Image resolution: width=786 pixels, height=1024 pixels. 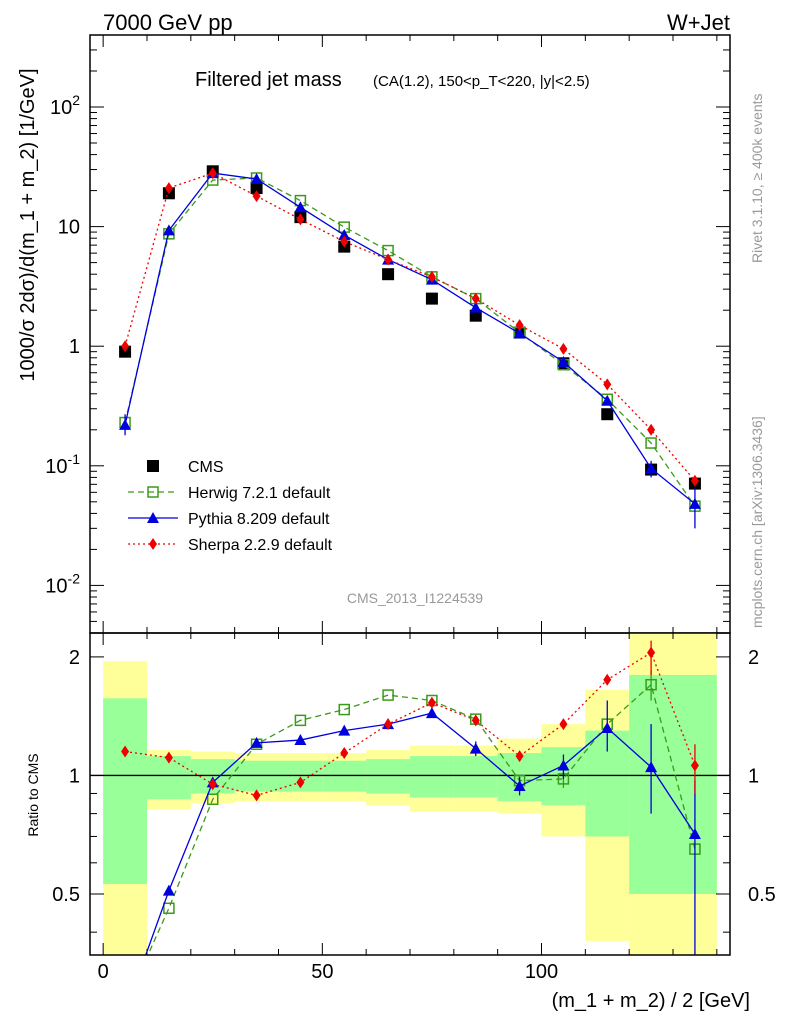 What do you see at coordinates (415, 598) in the screenshot?
I see `analysis-id: CMS_2013_I1224539` at bounding box center [415, 598].